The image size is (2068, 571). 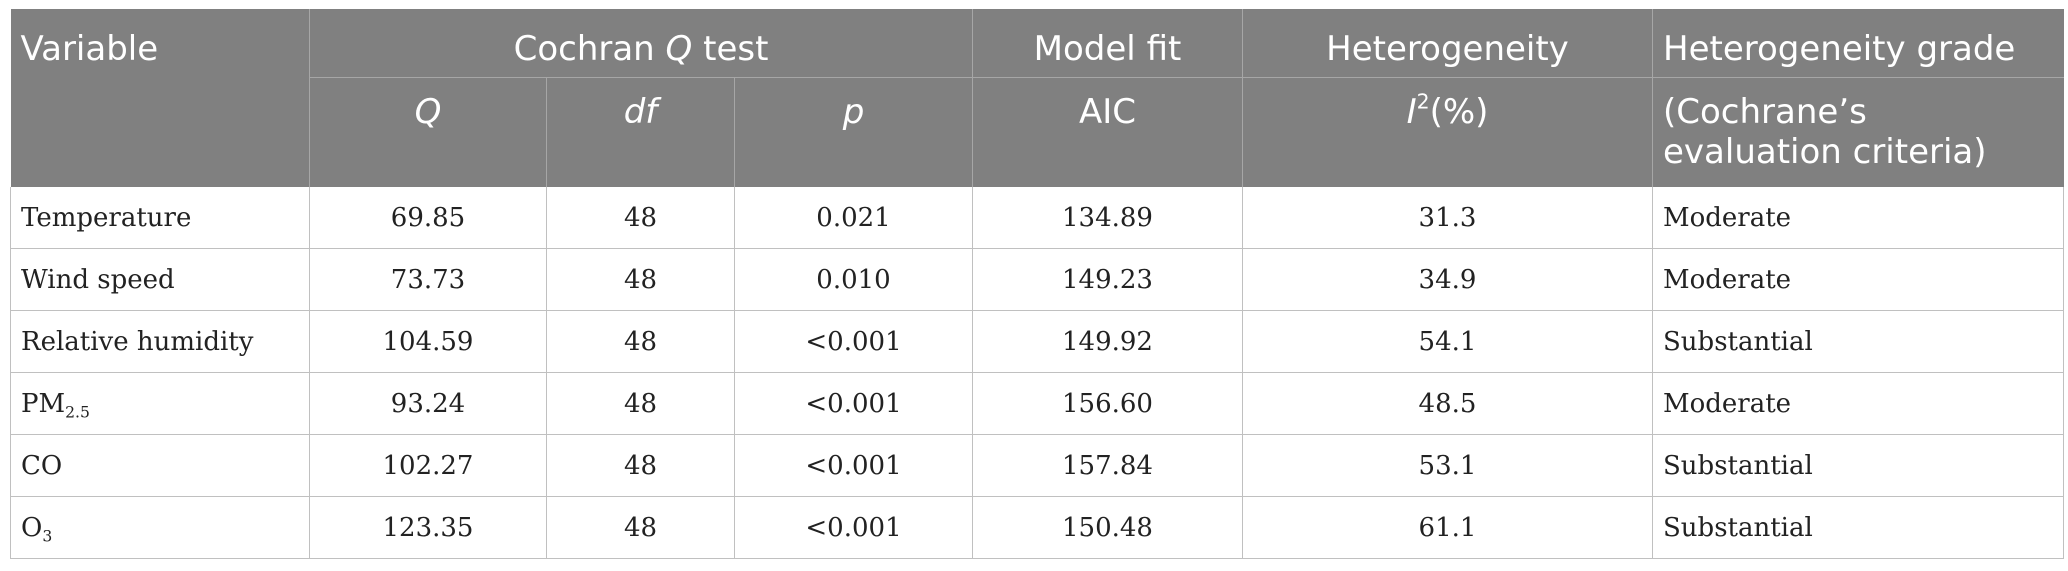 I want to click on cell-i2: 48.5, so click(x=1447, y=403).